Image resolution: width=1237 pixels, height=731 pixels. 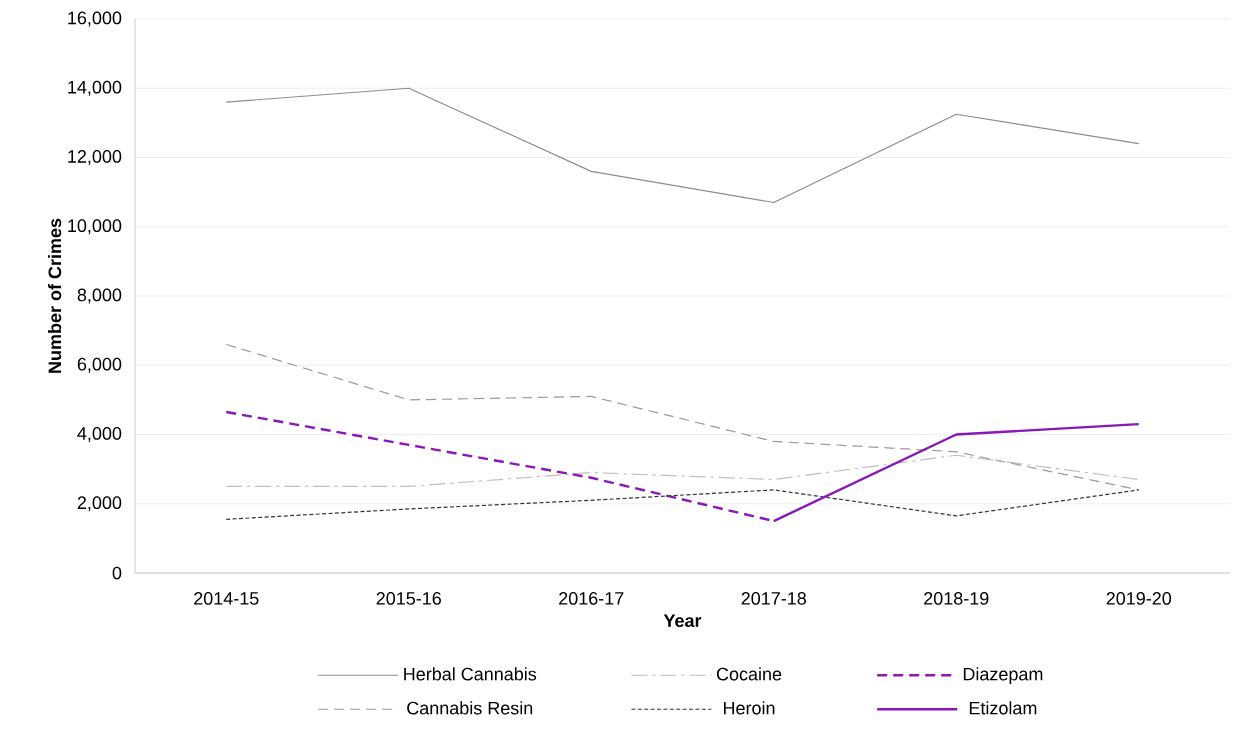 What do you see at coordinates (117, 573) in the screenshot?
I see `y-tick-label: 0` at bounding box center [117, 573].